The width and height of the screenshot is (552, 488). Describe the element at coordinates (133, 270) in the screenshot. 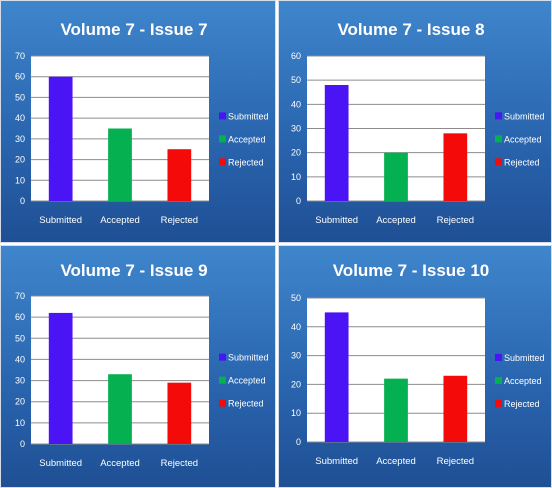

I see `chart-title: Volume 7 - Issue 9` at that location.